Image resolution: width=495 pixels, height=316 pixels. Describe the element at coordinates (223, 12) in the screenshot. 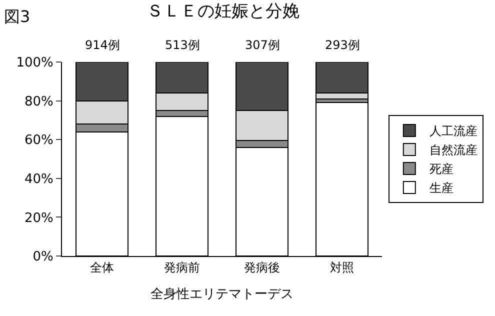

I see `chart-title: ＳＬＥの妊娠と分娩` at that location.